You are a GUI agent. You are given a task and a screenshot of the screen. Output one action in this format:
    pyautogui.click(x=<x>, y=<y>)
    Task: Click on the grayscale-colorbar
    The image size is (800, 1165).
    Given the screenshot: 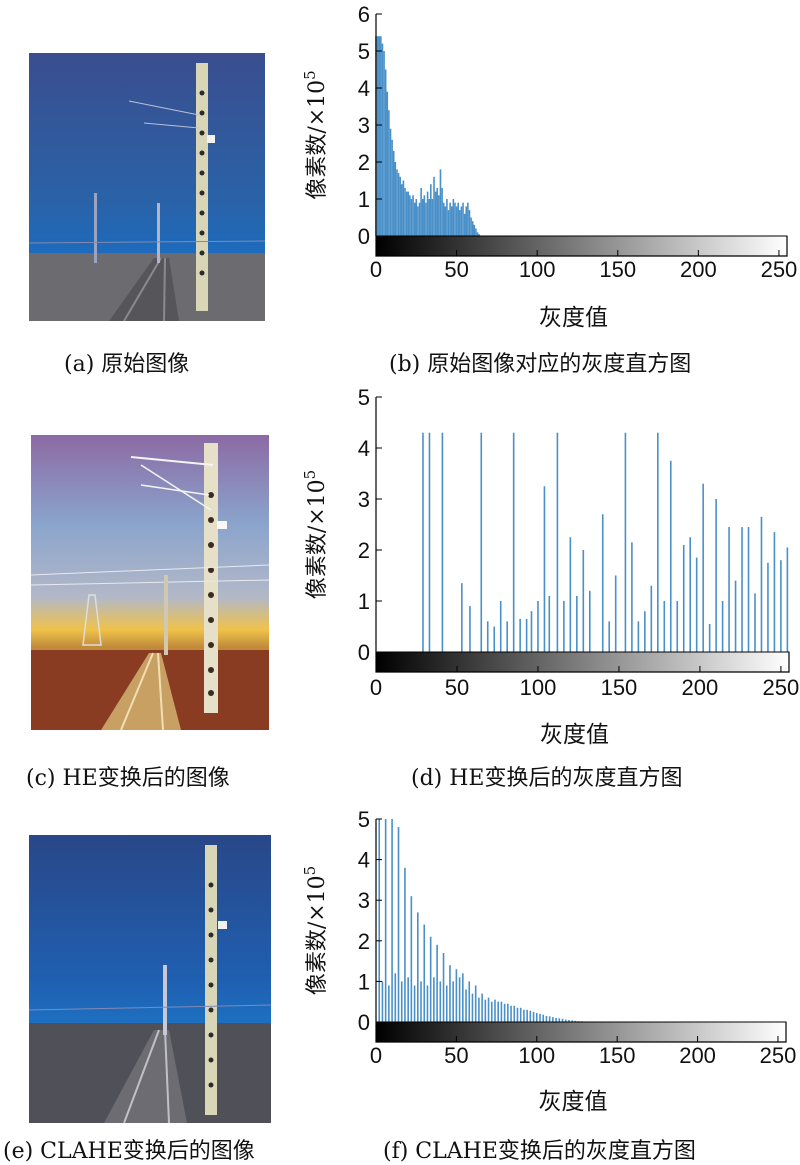 What is the action you would take?
    pyautogui.click(x=582, y=662)
    